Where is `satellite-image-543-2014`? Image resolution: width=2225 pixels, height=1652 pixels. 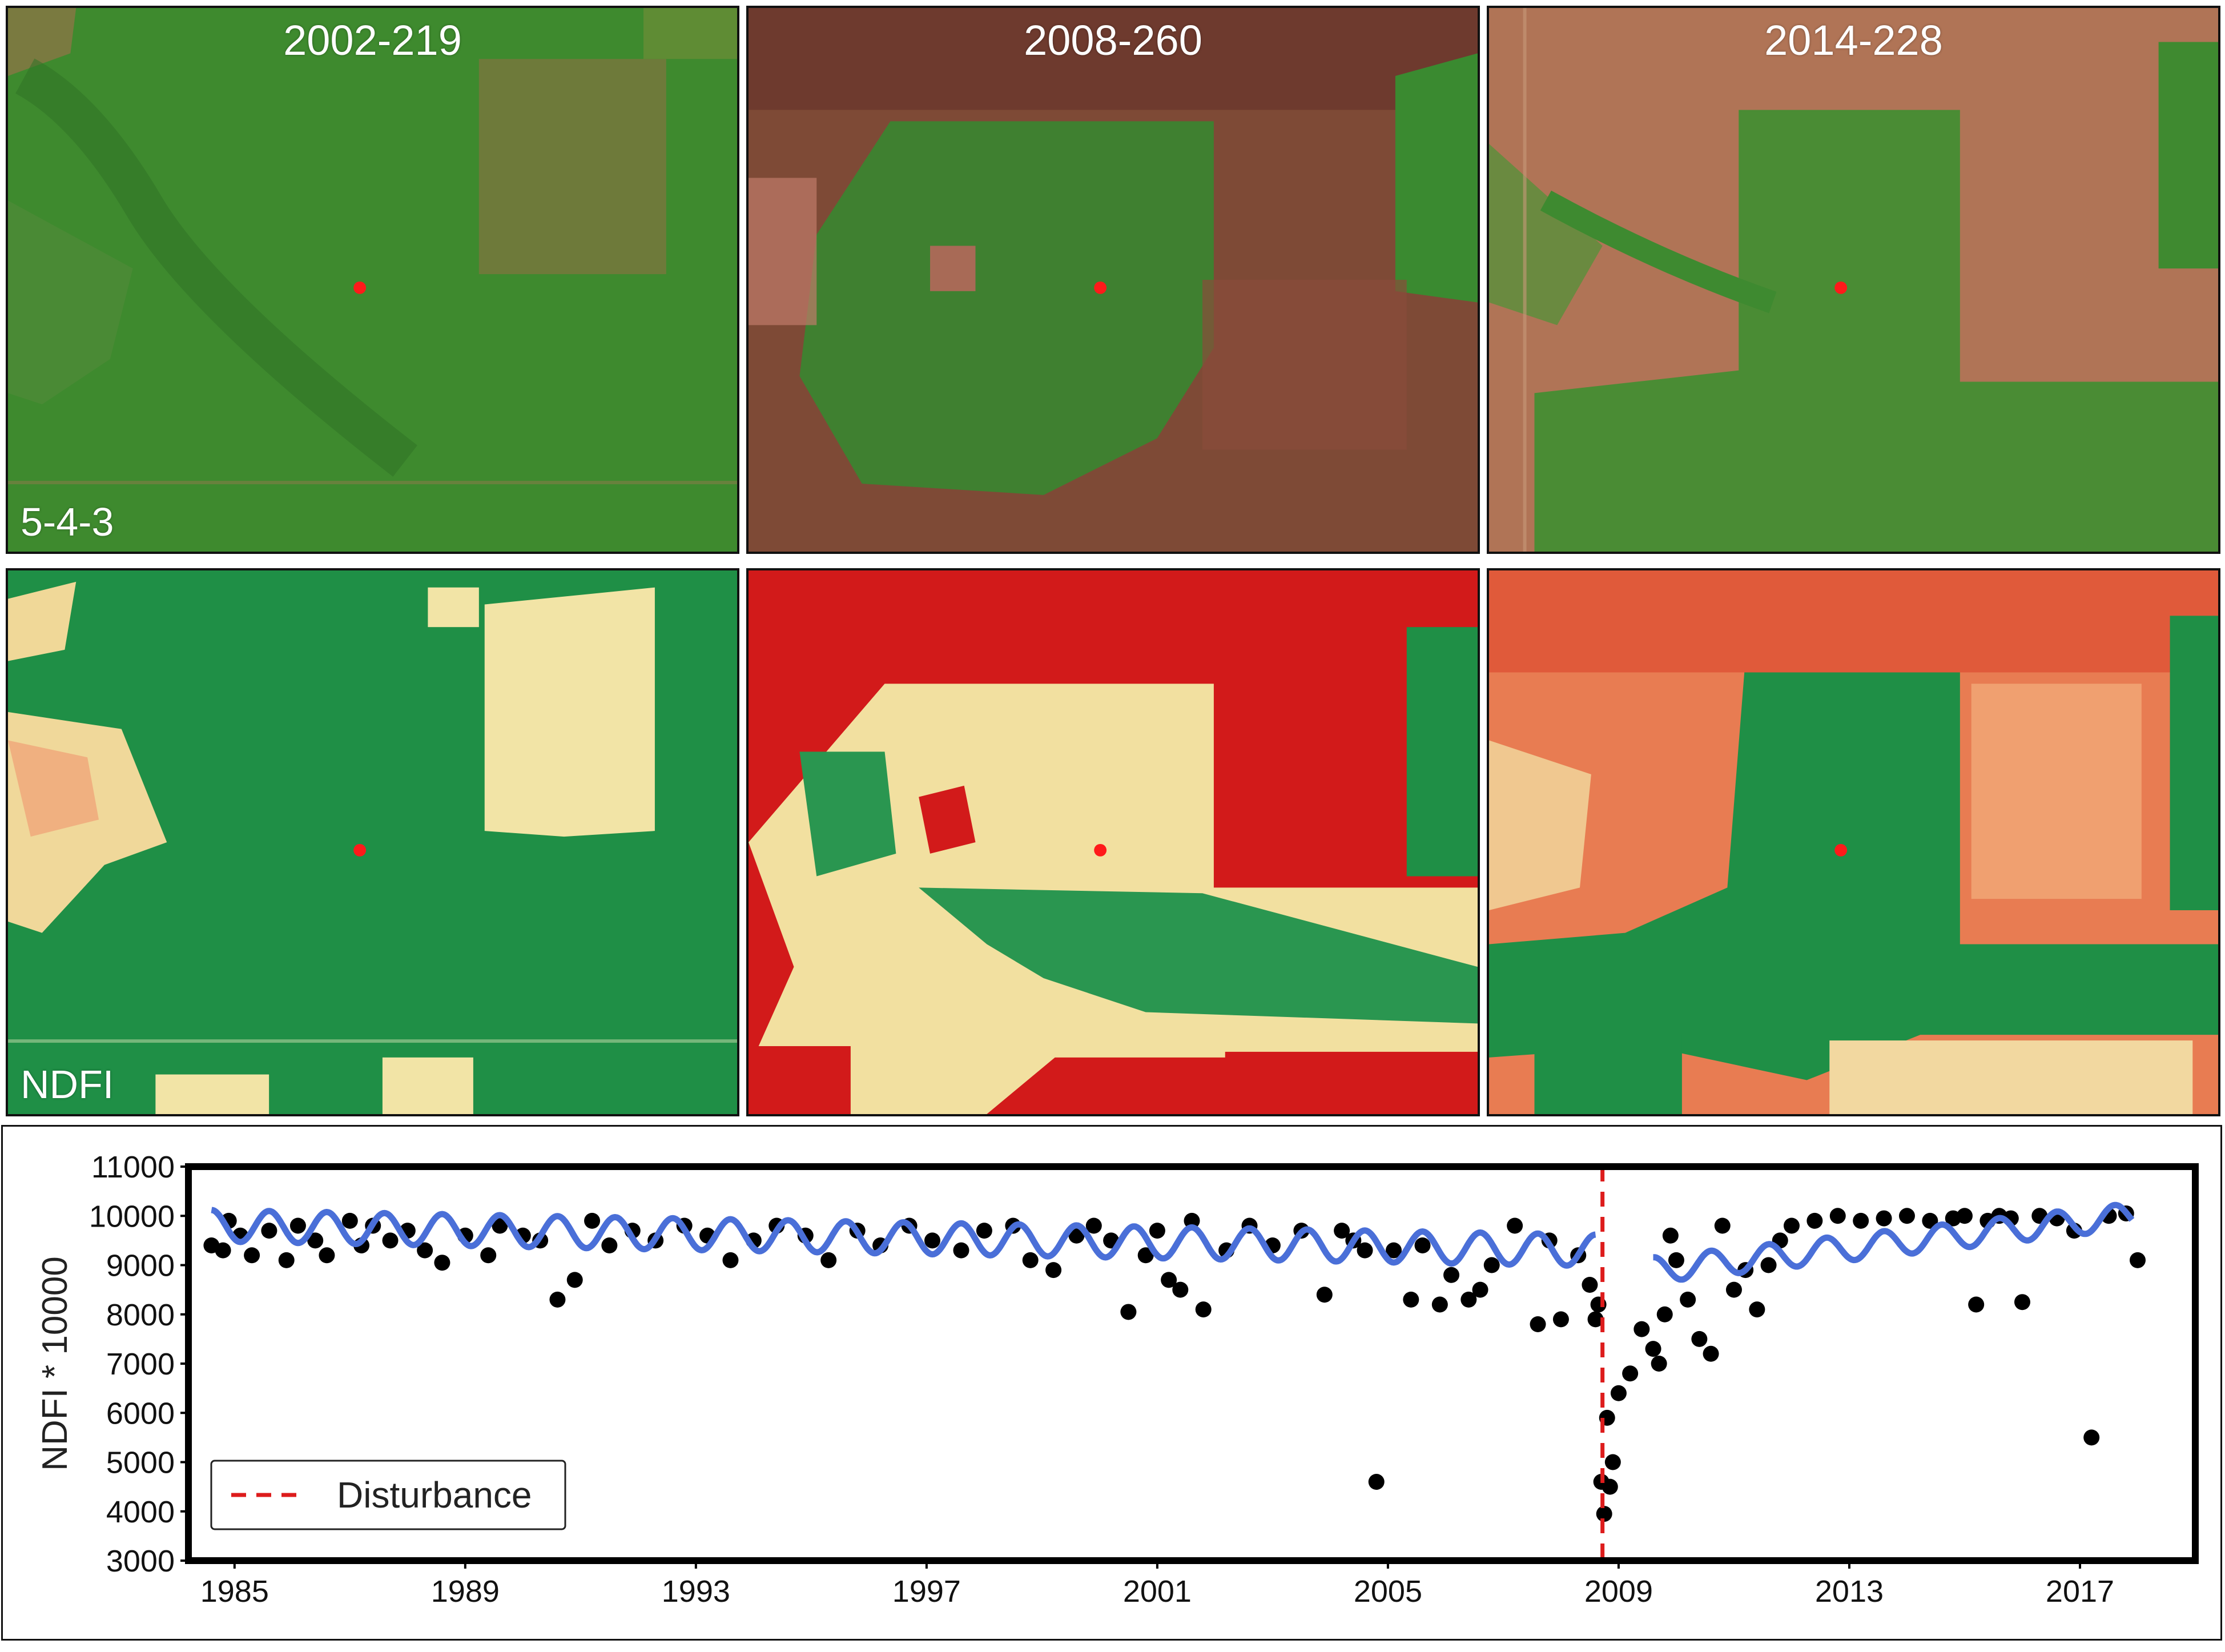
satellite-image-543-2014 is located at coordinates (1853, 280).